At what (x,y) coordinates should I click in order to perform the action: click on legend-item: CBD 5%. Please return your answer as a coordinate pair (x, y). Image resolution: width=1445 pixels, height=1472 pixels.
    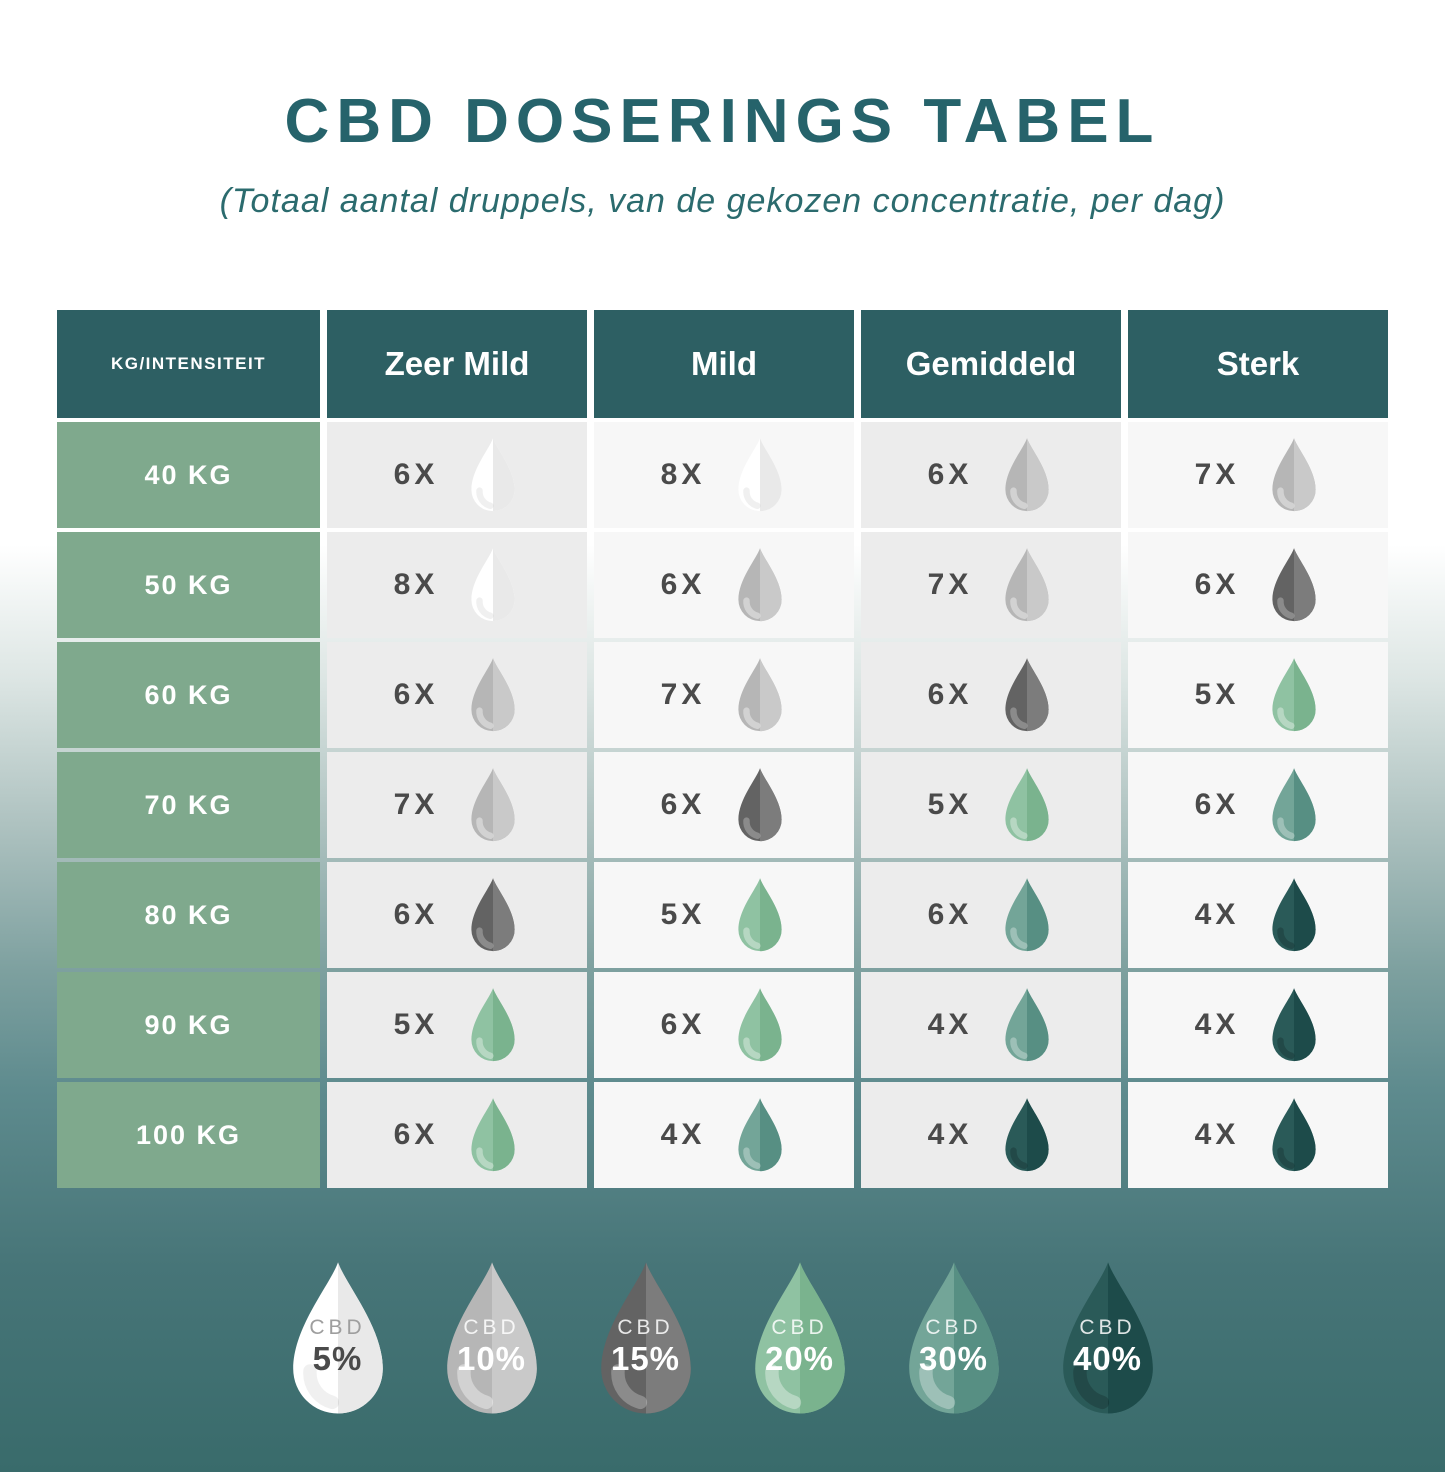
    Looking at the image, I should click on (338, 1338).